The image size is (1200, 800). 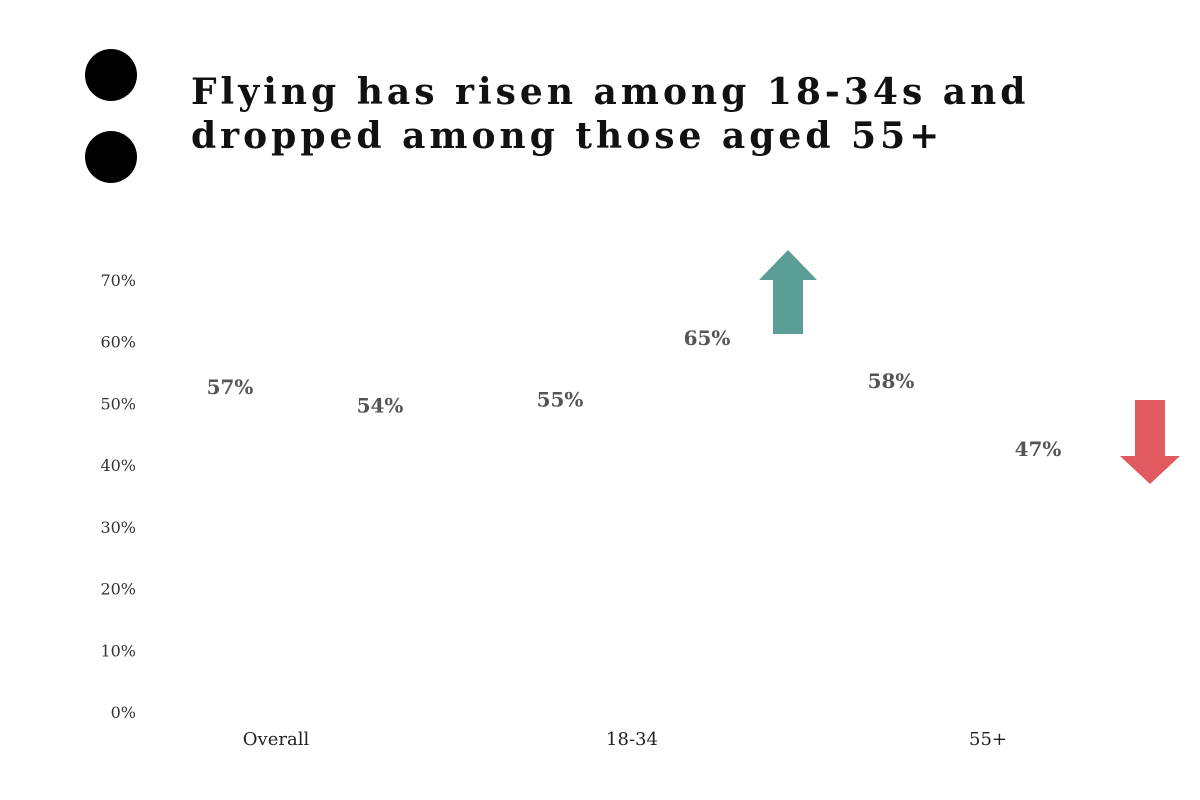 I want to click on data-label: 58%, so click(x=891, y=381).